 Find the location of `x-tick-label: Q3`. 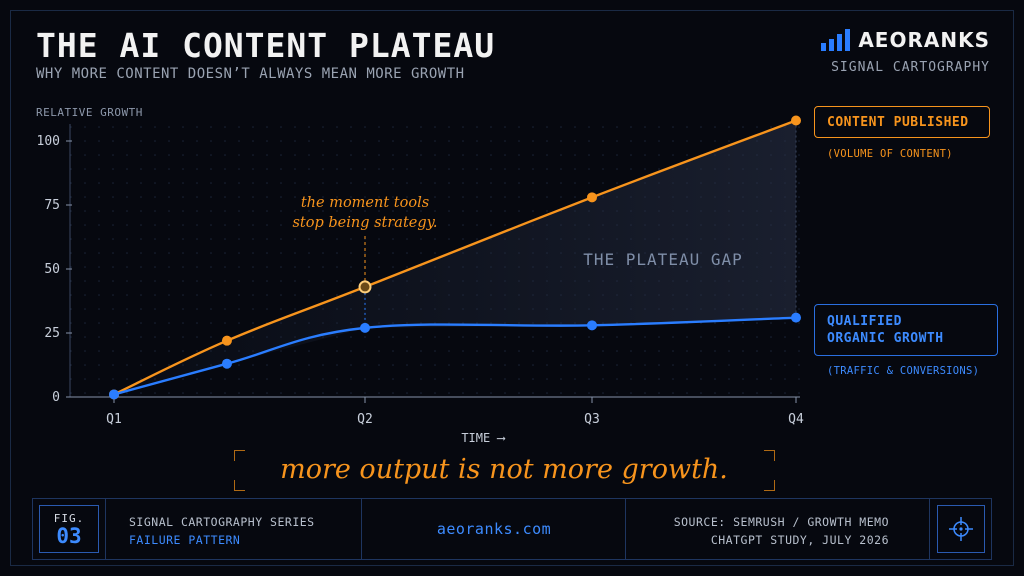

x-tick-label: Q3 is located at coordinates (592, 419).